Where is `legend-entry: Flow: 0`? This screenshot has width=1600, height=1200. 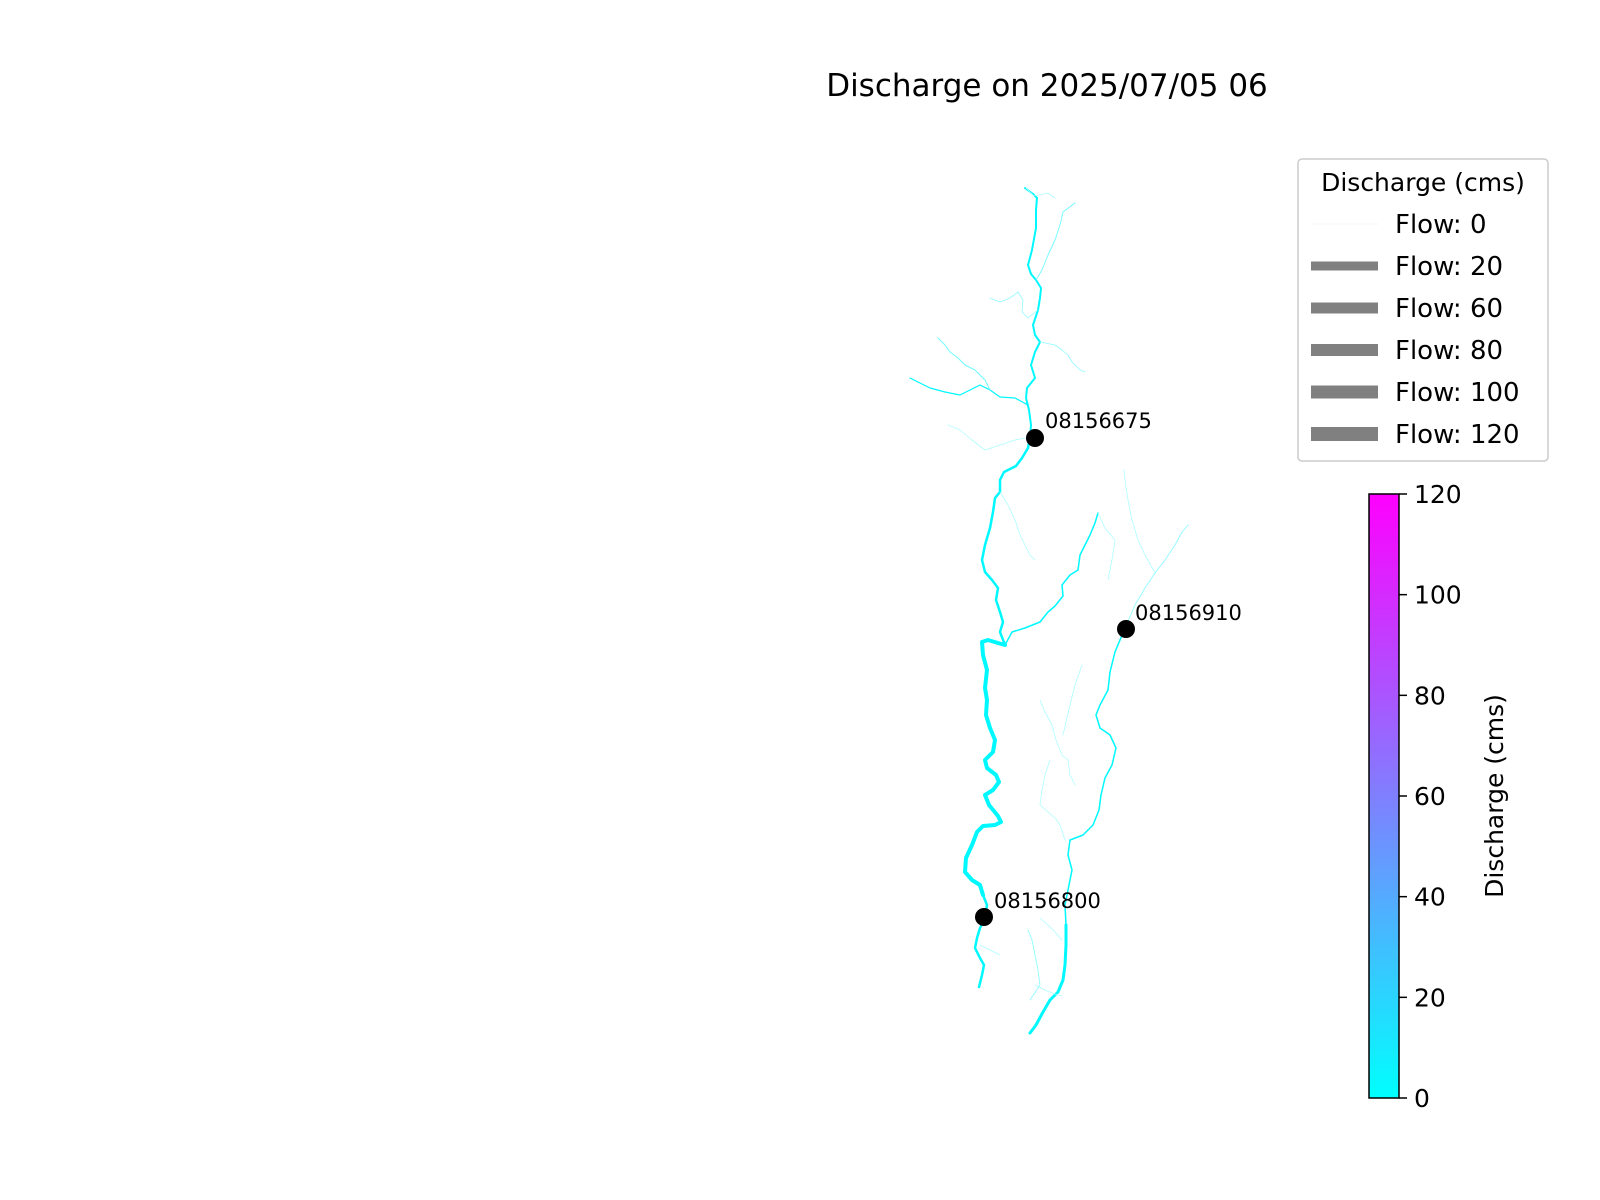
legend-entry: Flow: 0 is located at coordinates (1399, 225).